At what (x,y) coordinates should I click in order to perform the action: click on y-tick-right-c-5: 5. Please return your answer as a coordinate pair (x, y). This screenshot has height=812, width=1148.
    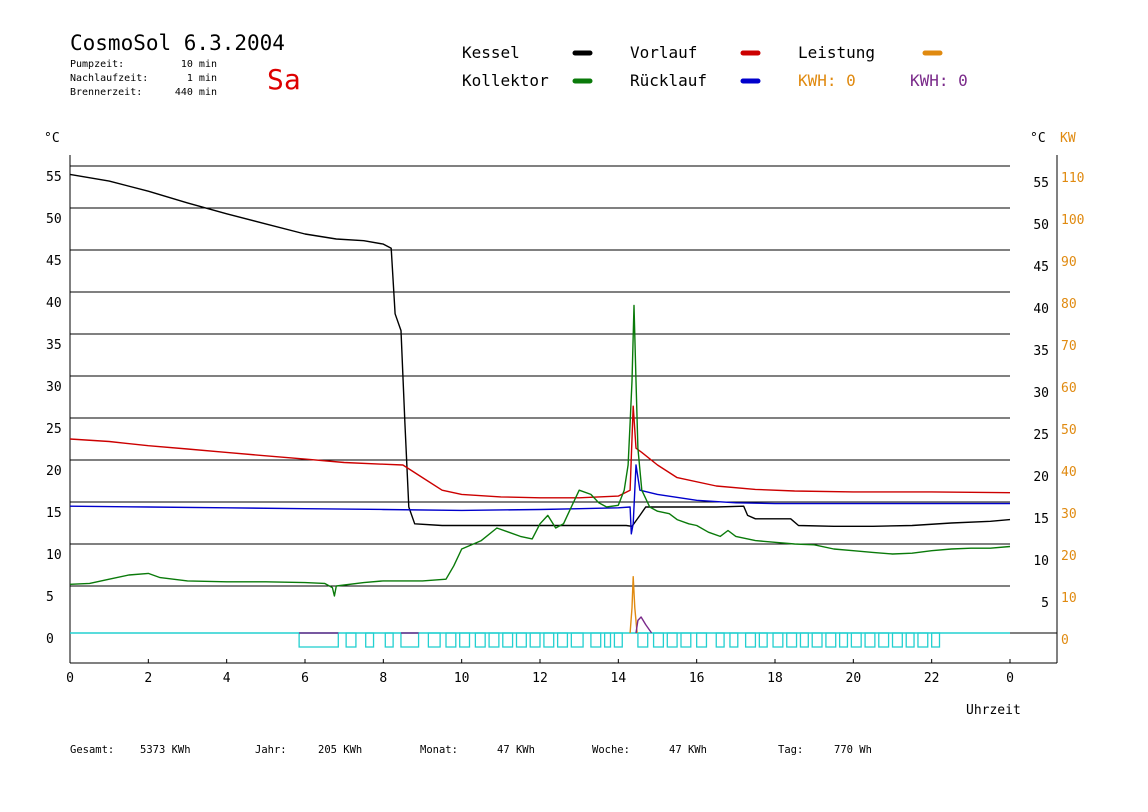
    Looking at the image, I should click on (1045, 603).